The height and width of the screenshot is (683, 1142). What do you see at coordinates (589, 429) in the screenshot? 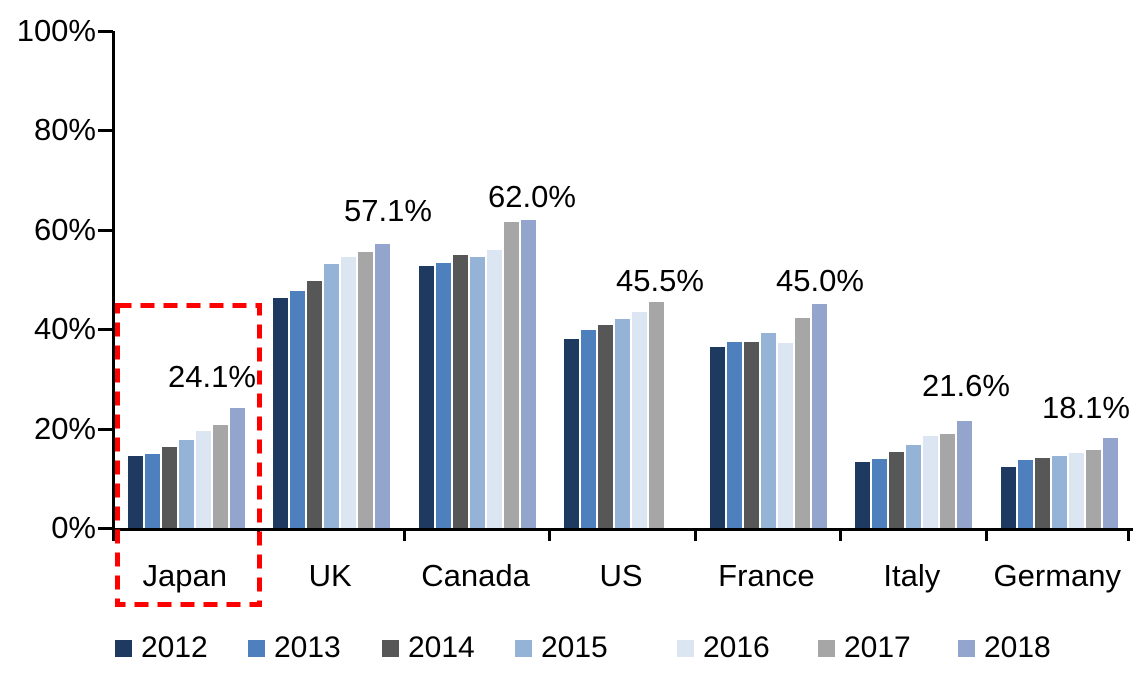
I see `bar-us-2013` at bounding box center [589, 429].